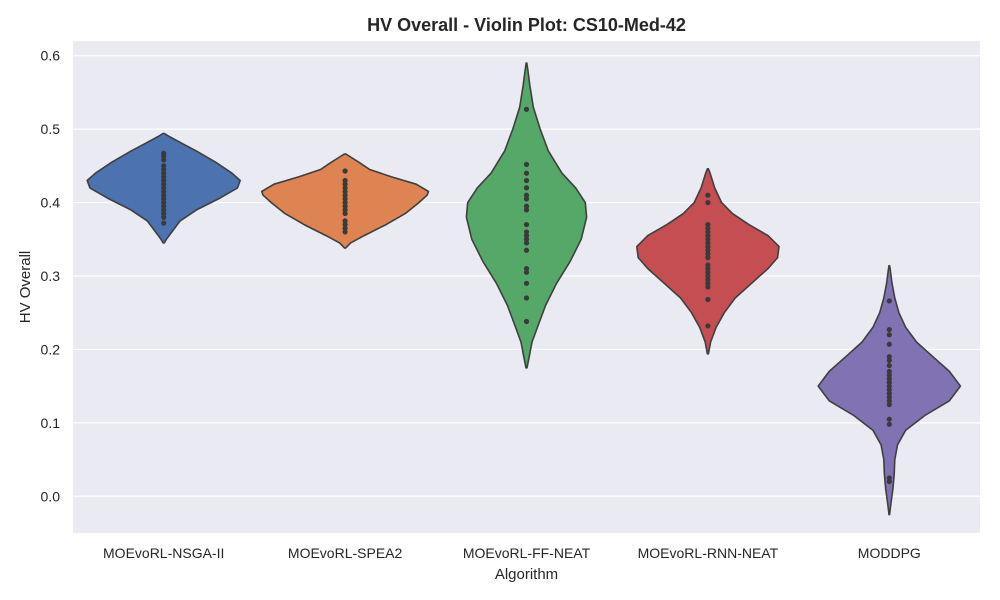 This screenshot has width=1000, height=600. Describe the element at coordinates (51, 496) in the screenshot. I see `y-tick-label: 0.0` at that location.